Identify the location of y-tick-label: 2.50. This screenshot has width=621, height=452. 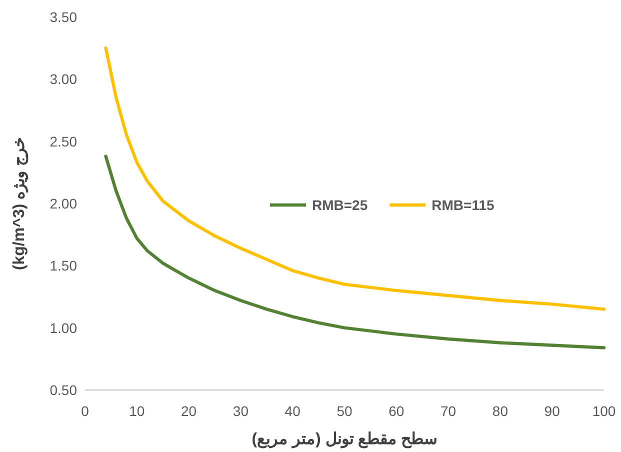
(64, 141).